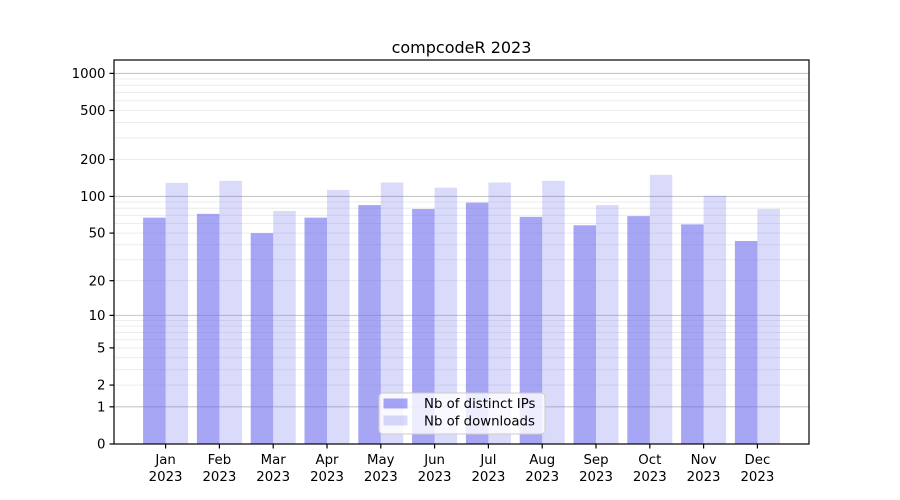 The image size is (900, 500). Describe the element at coordinates (101, 407) in the screenshot. I see `y-tick-label: 1` at that location.